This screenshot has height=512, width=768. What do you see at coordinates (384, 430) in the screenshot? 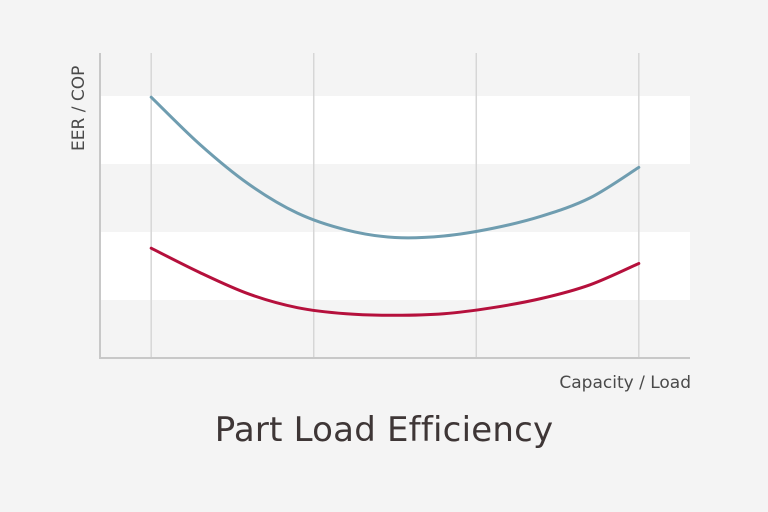
I see `chart-title: Part Load Efficiency` at bounding box center [384, 430].